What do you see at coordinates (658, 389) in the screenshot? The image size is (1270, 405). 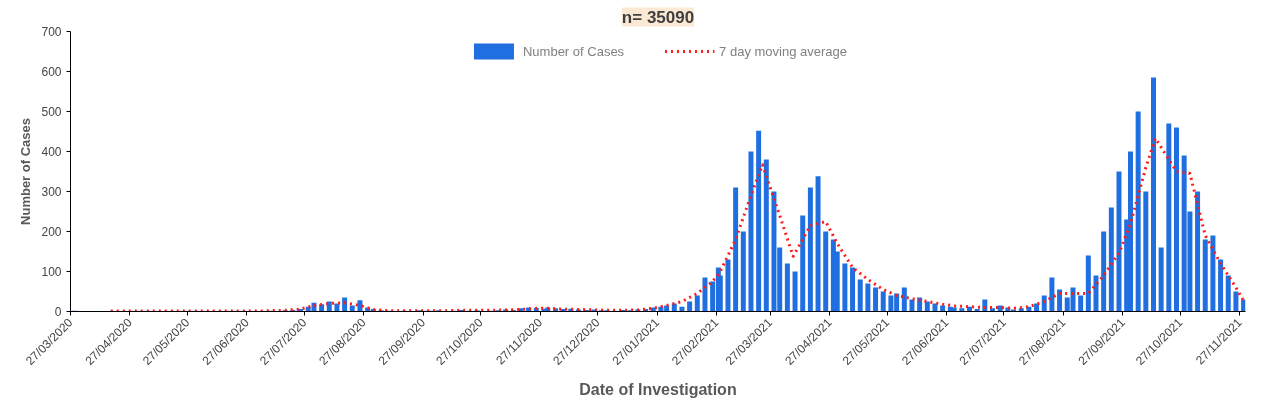 I see `x-axis-title: Date of Investigation` at bounding box center [658, 389].